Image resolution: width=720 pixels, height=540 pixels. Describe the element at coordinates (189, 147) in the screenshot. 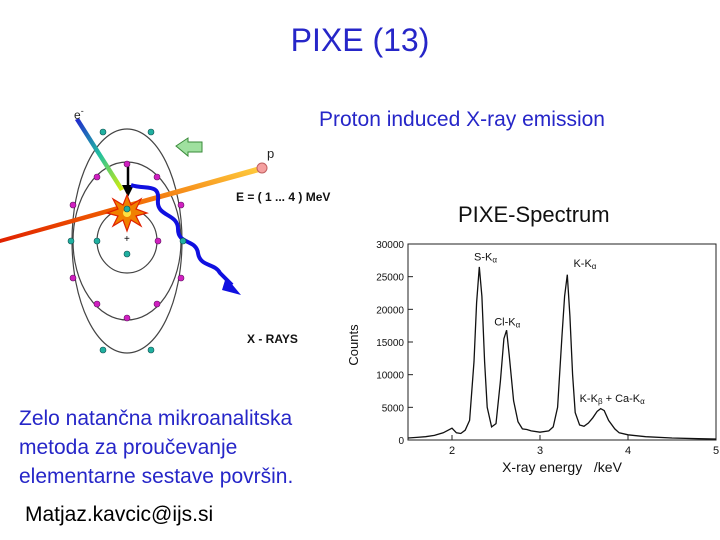

I see `incoming-arrow-icon` at that location.